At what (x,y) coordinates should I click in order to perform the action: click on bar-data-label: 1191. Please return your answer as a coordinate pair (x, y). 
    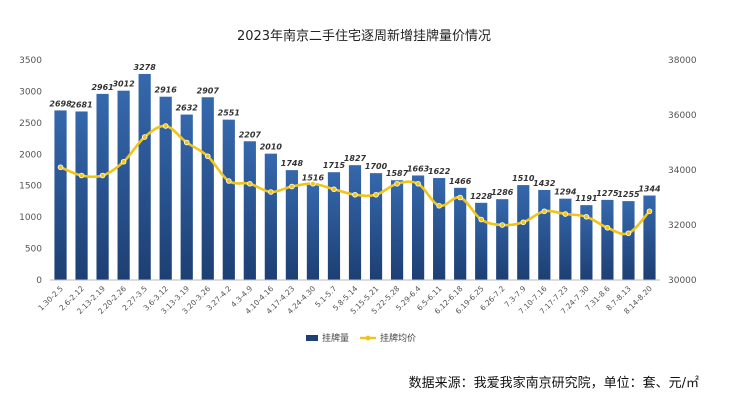
    Looking at the image, I should click on (586, 198).